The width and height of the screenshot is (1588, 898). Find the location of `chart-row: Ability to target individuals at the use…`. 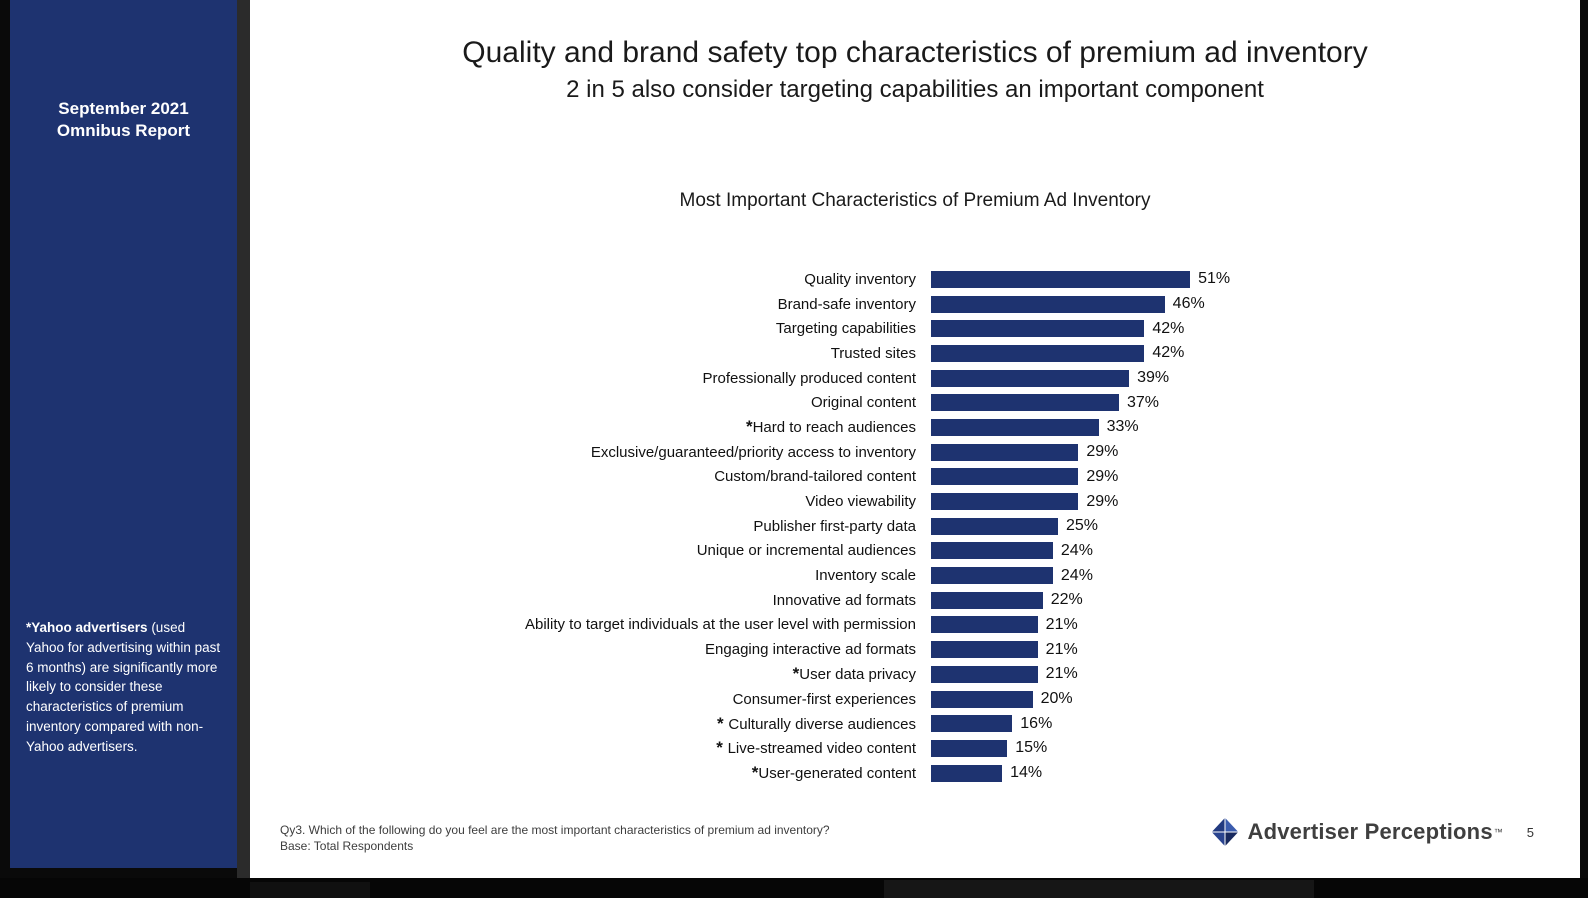

chart-row: Ability to target individuals at the use… is located at coordinates (917, 625).